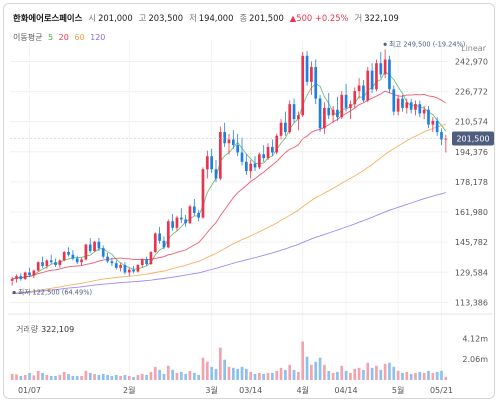  What do you see at coordinates (48, 18) in the screenshot?
I see `stock-name: 한화에어로스페이스` at bounding box center [48, 18].